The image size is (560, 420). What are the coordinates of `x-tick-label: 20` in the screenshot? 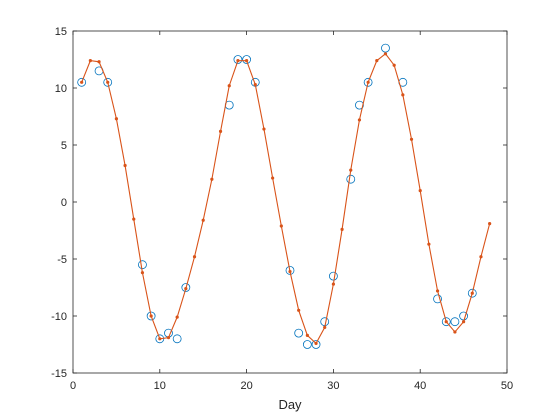 It's located at (246, 386).